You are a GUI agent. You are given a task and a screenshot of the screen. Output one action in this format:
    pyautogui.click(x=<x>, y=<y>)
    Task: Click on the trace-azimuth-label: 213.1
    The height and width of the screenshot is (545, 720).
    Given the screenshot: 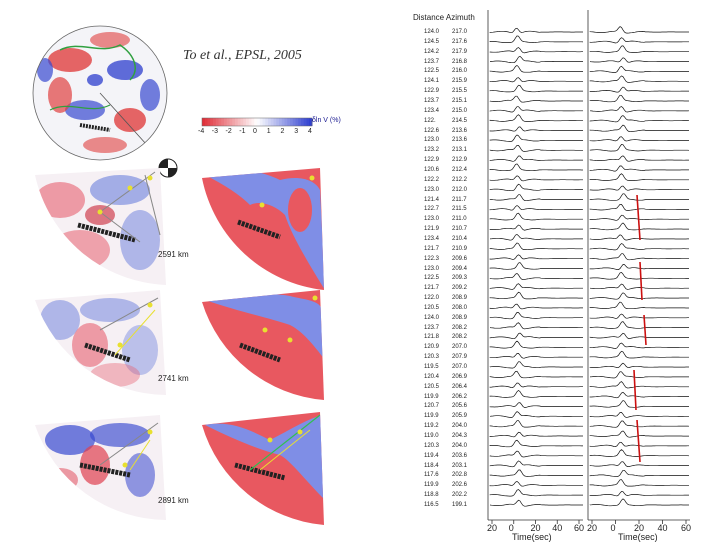 What is the action you would take?
    pyautogui.click(x=460, y=150)
    